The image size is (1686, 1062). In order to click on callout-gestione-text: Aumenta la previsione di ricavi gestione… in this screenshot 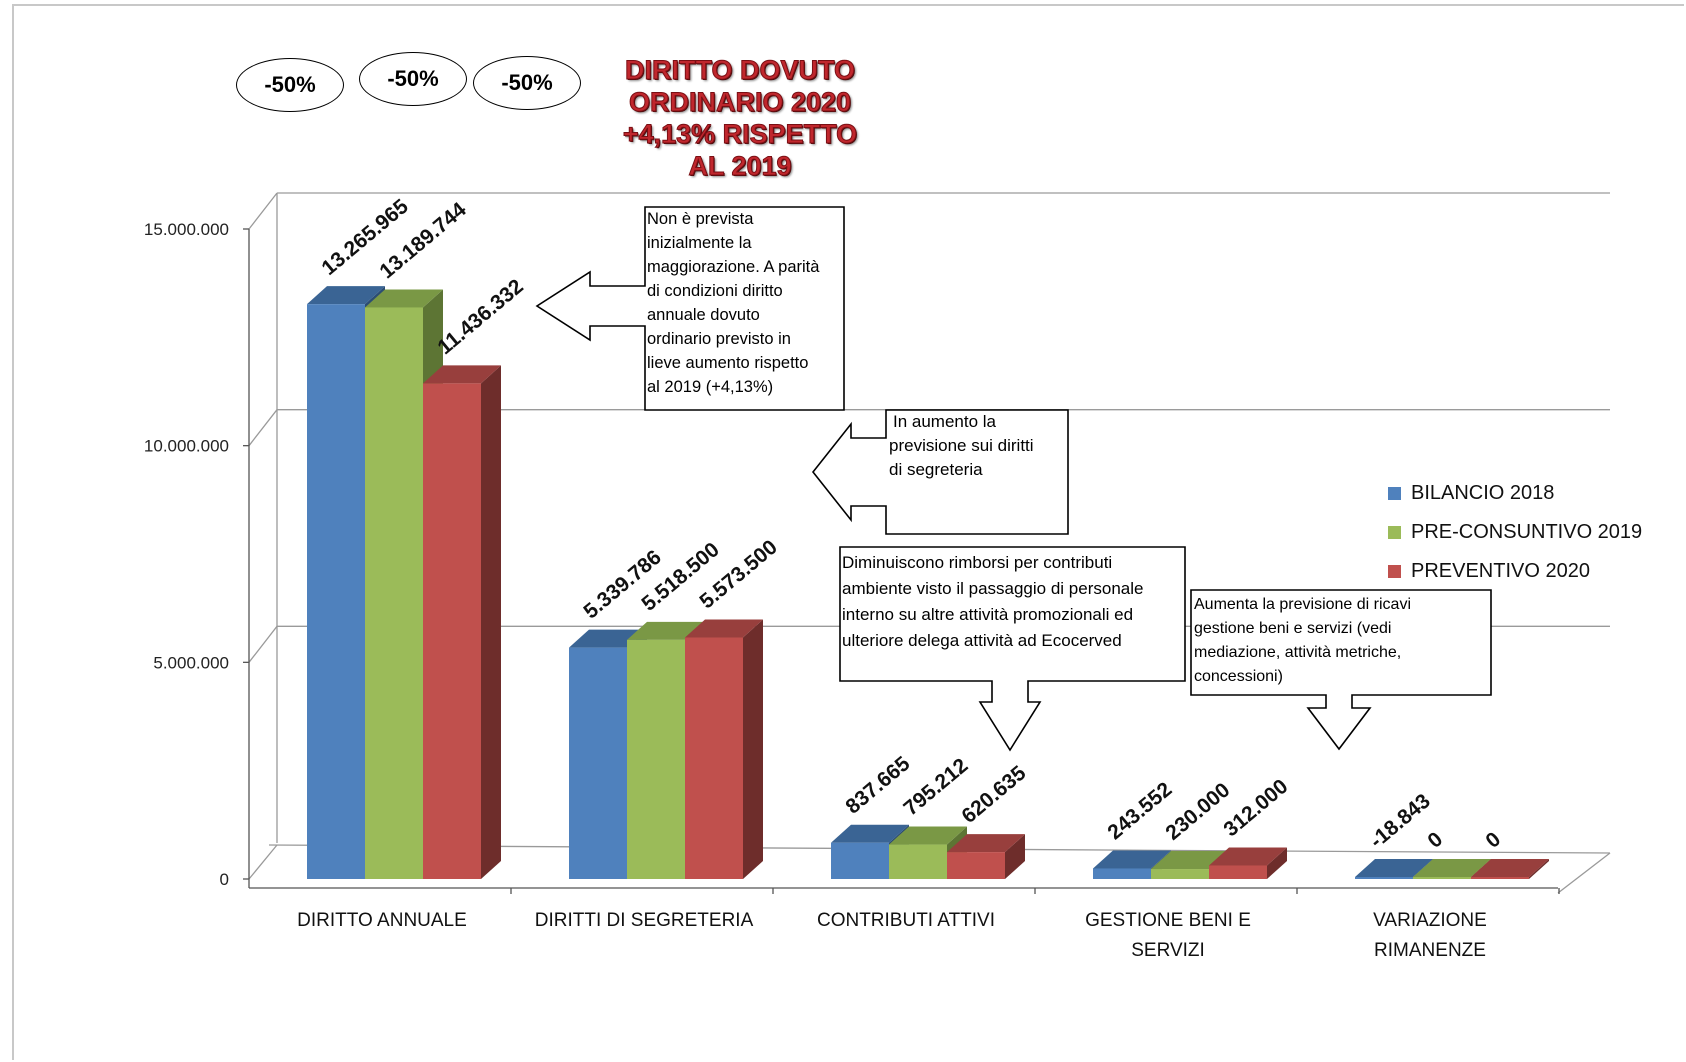, I will do `click(1302, 641)`.